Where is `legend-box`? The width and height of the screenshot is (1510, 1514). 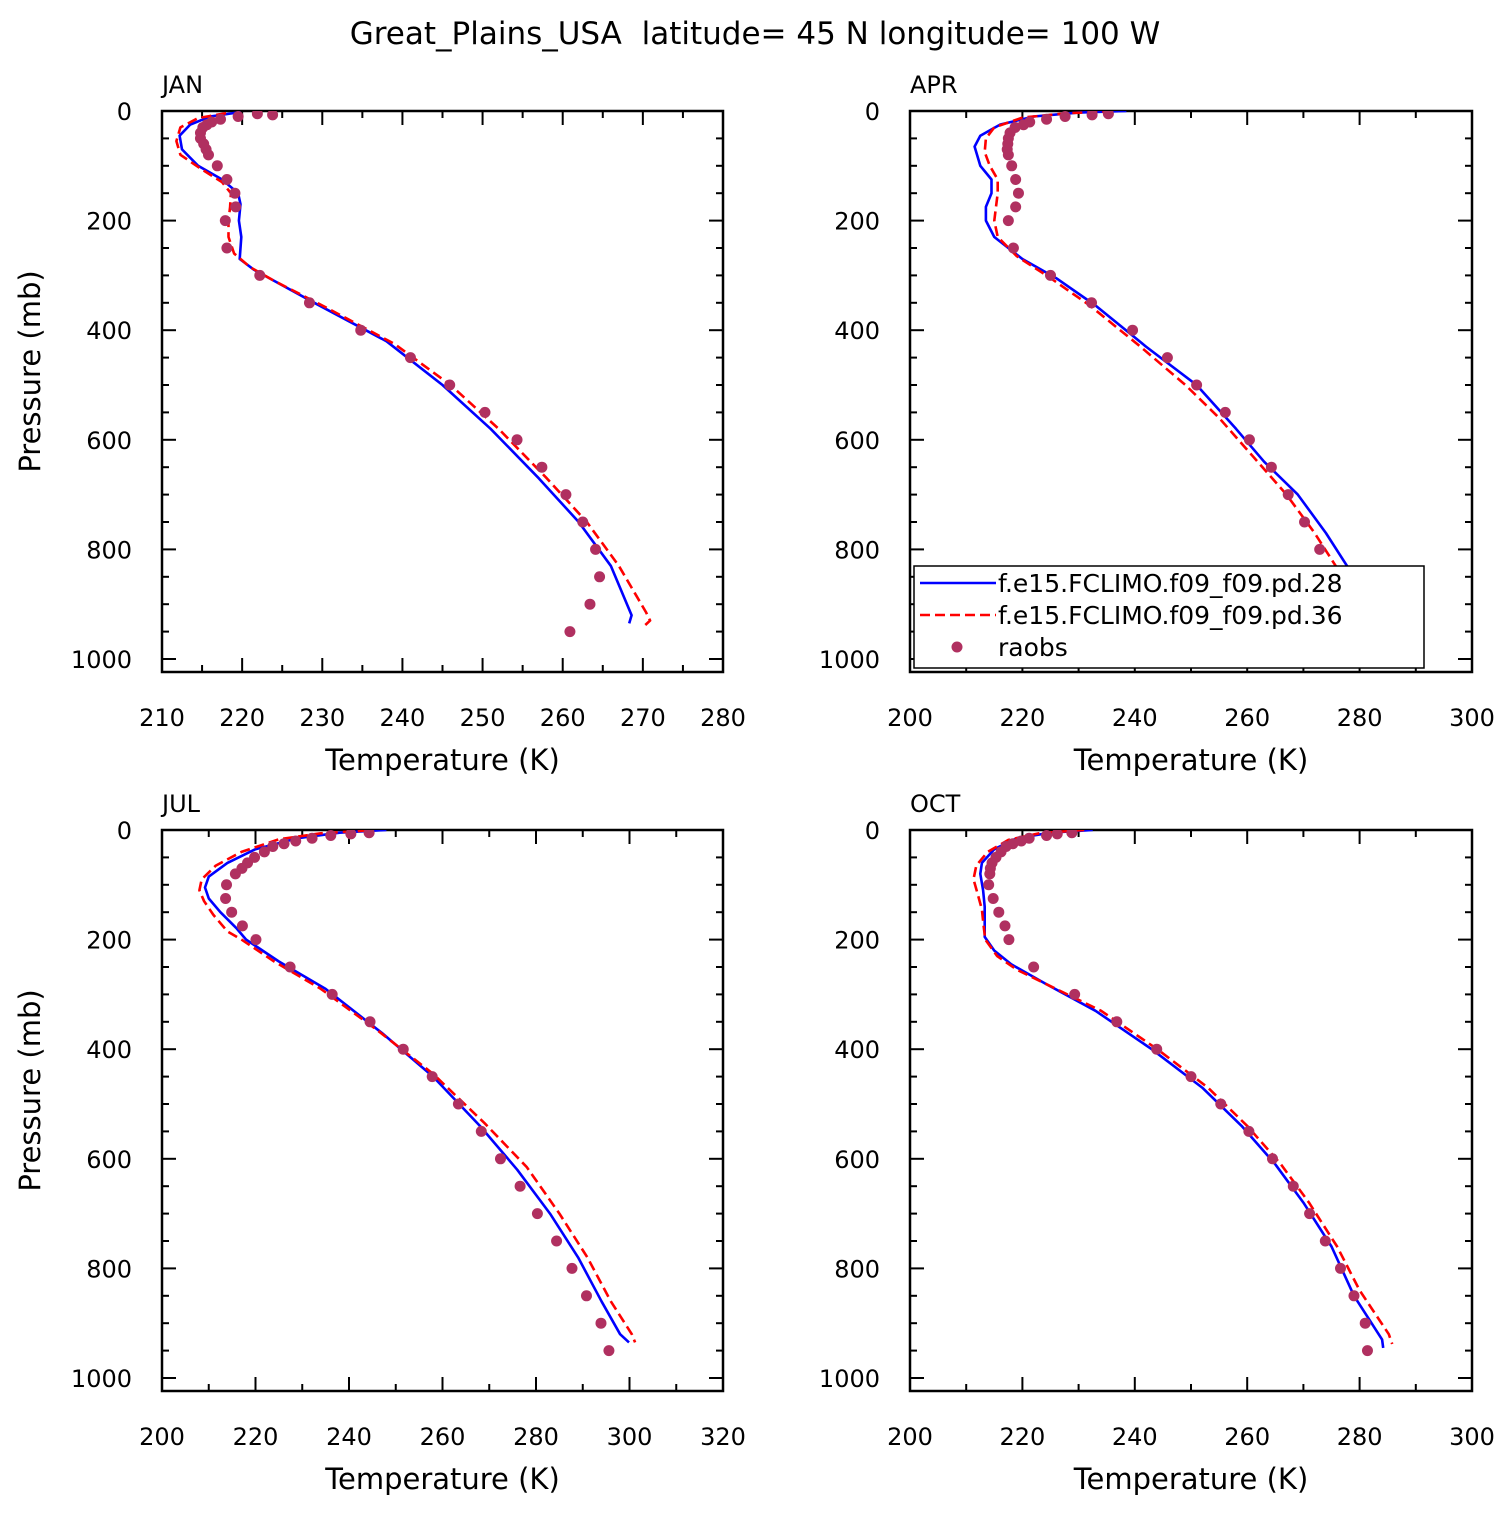
legend-box is located at coordinates (1169, 617).